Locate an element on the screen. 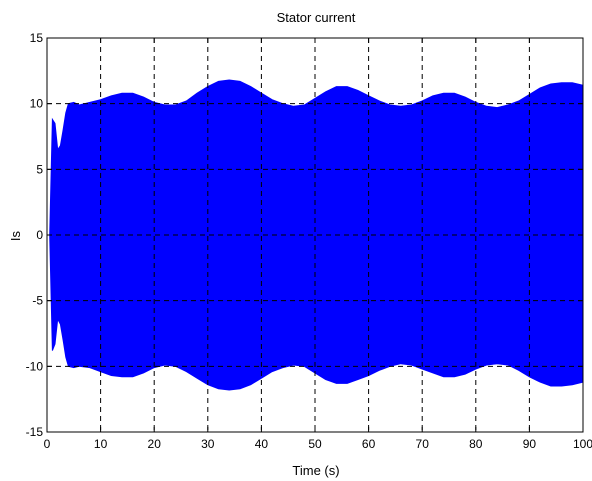 This screenshot has width=592, height=481. x-axis-title: Time (s) is located at coordinates (315, 470).